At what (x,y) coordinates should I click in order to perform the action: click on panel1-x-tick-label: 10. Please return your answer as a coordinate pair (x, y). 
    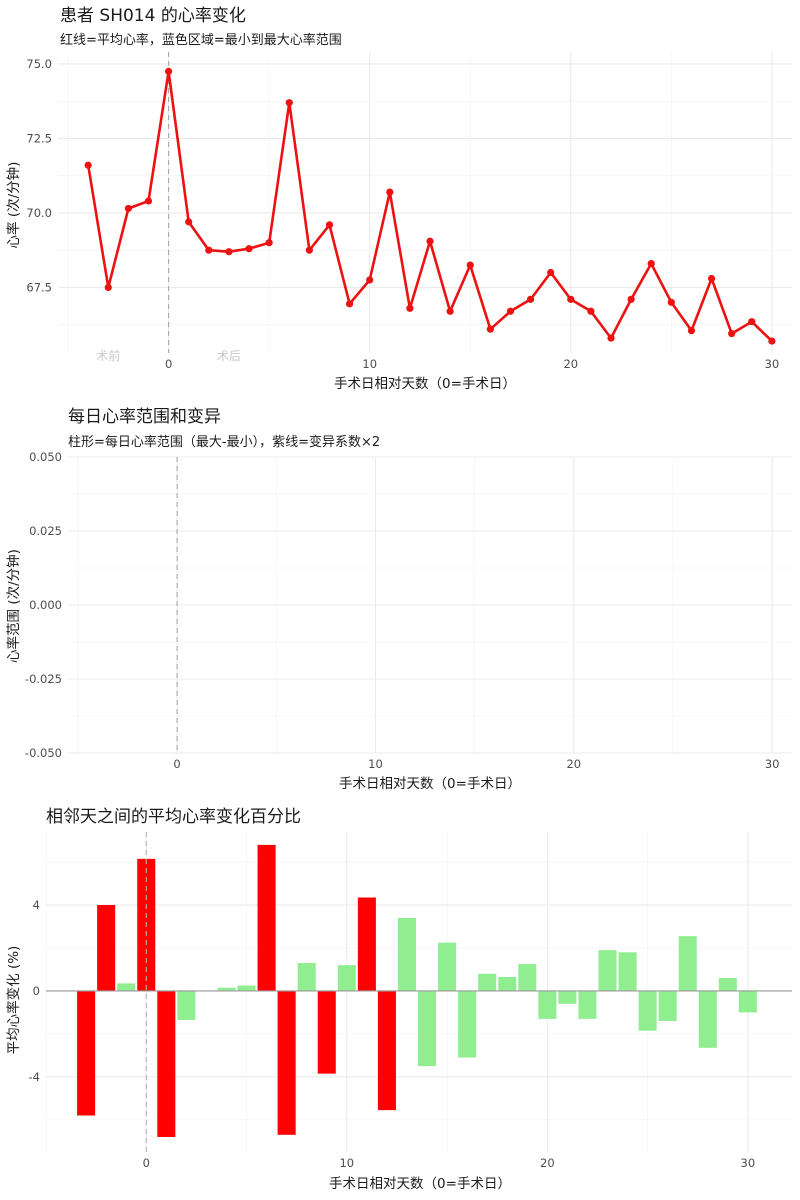
    Looking at the image, I should click on (369, 364).